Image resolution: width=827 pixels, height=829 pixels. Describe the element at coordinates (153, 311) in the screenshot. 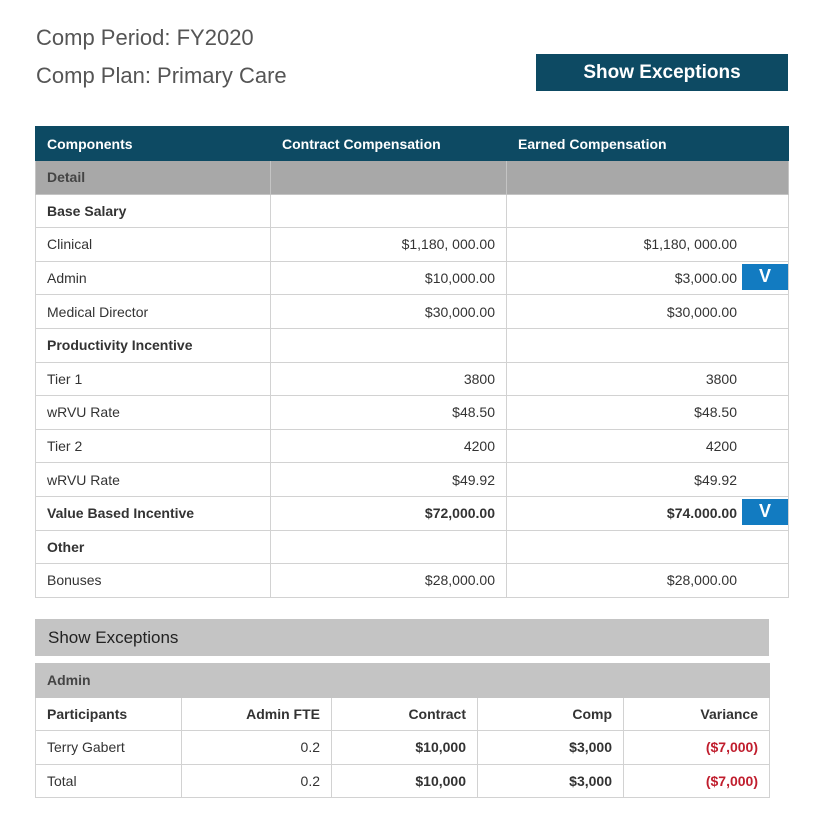

I see `row-label: Medical Director` at that location.